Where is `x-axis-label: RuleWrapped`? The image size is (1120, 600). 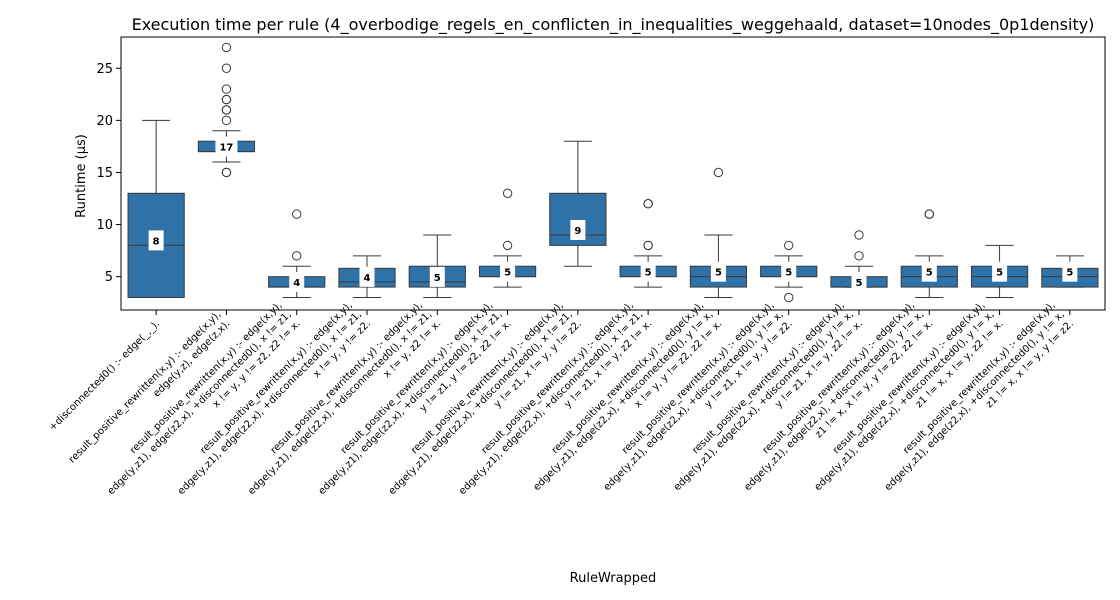 x-axis-label: RuleWrapped is located at coordinates (613, 578).